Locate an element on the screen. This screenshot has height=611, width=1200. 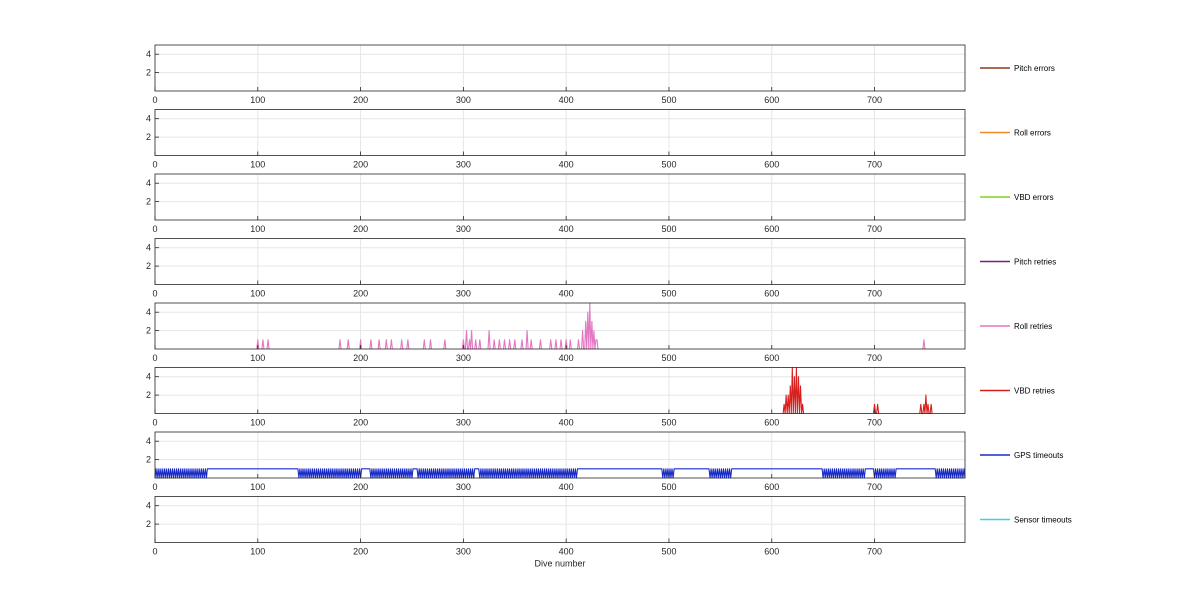
panel-roll-errors: 0 100 200 300 400 500 600 700 2 4 Roll errors is located at coordinates (598, 139).